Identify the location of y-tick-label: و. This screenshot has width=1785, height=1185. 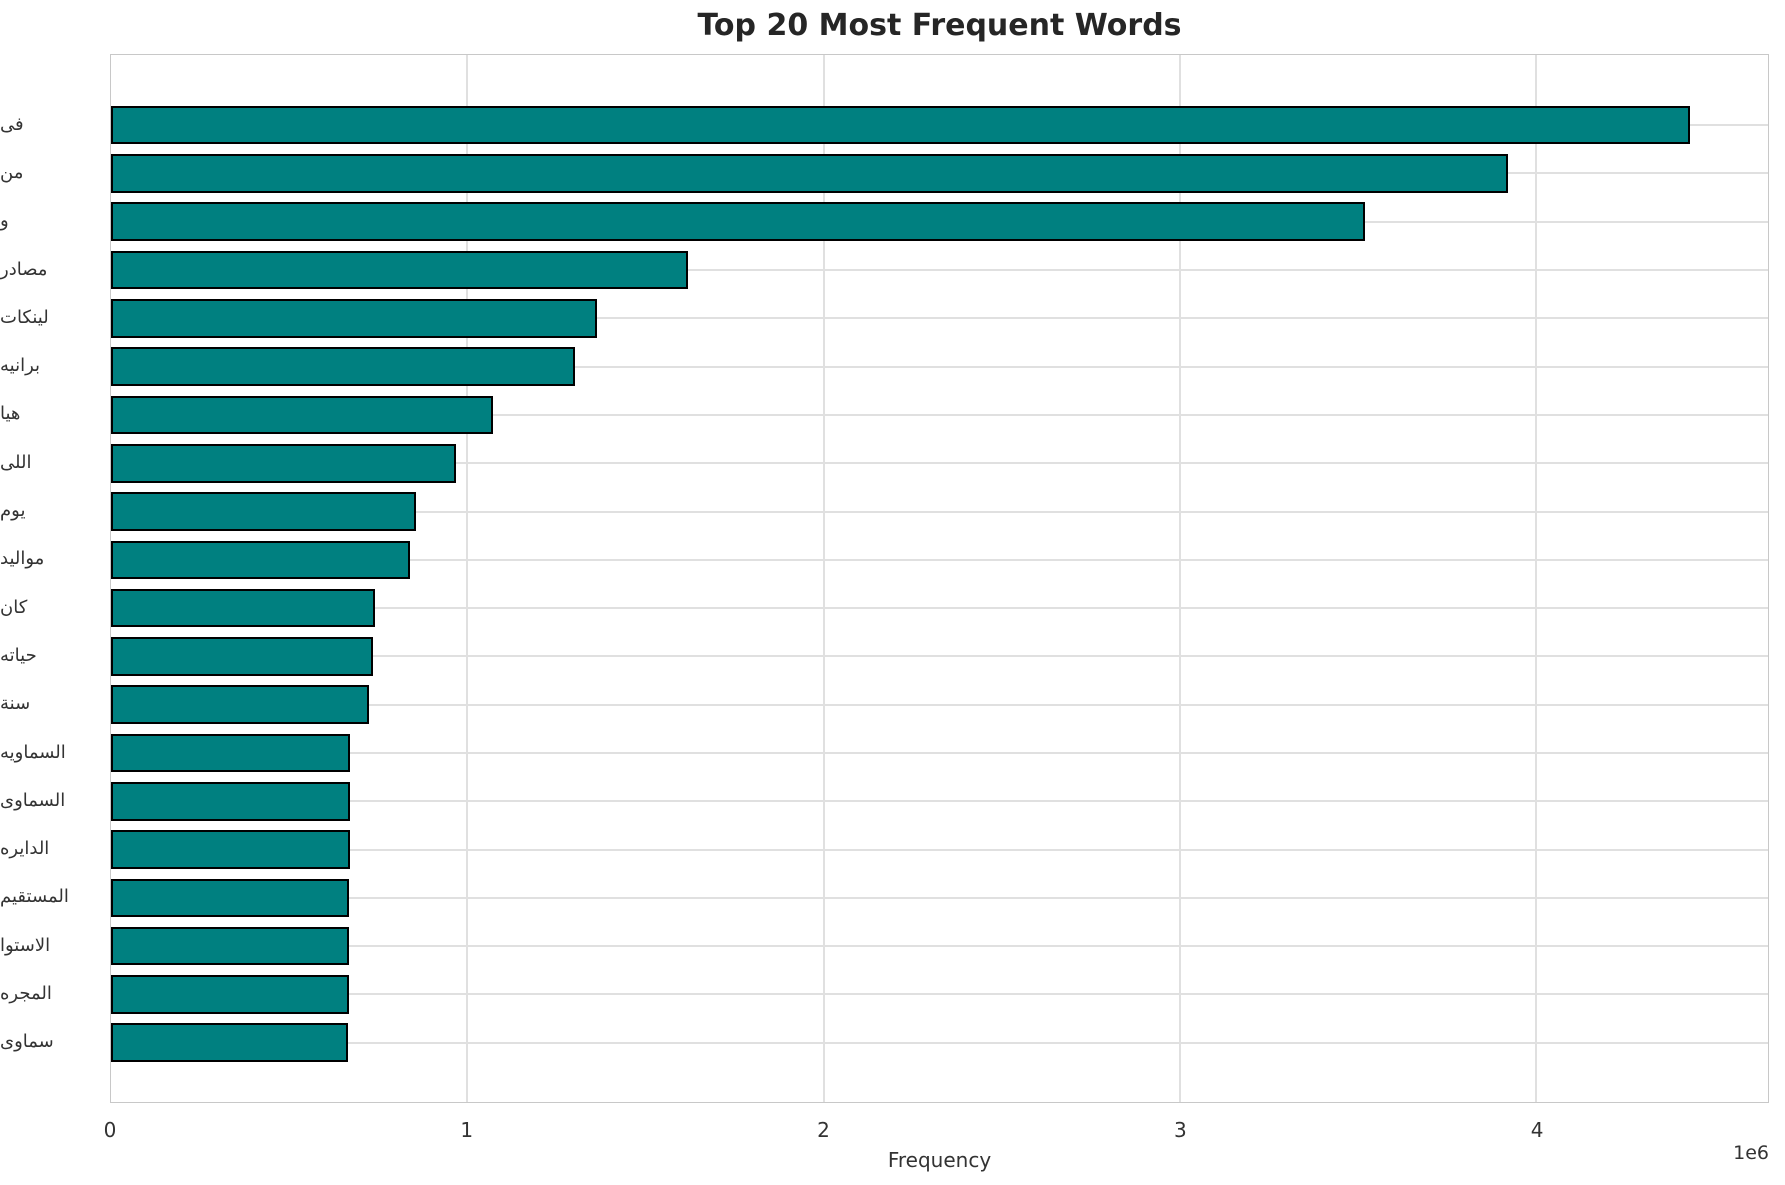
(4, 221).